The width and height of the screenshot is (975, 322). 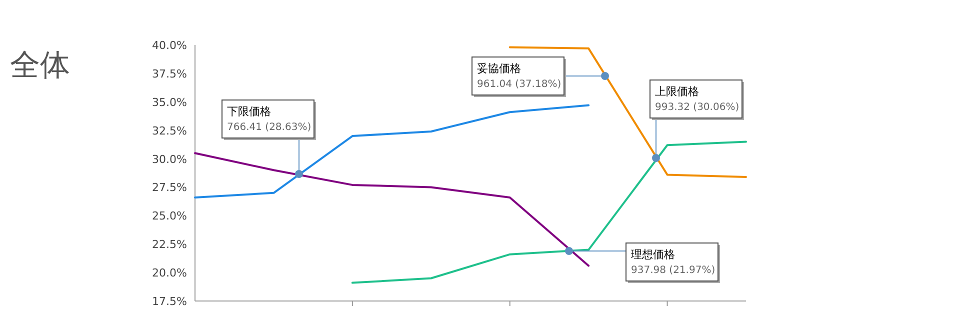 I want to click on y-tick-label: 40.0%, so click(x=169, y=45).